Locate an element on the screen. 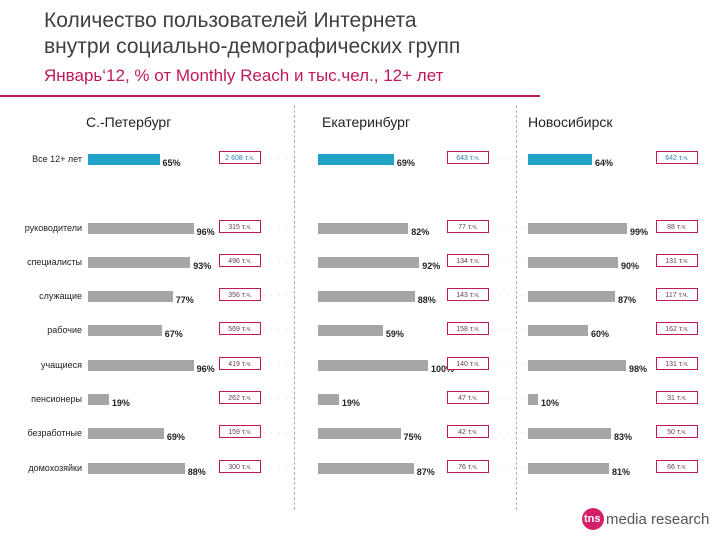 This screenshot has height=540, width=720. percent-label: 83% is located at coordinates (623, 437).